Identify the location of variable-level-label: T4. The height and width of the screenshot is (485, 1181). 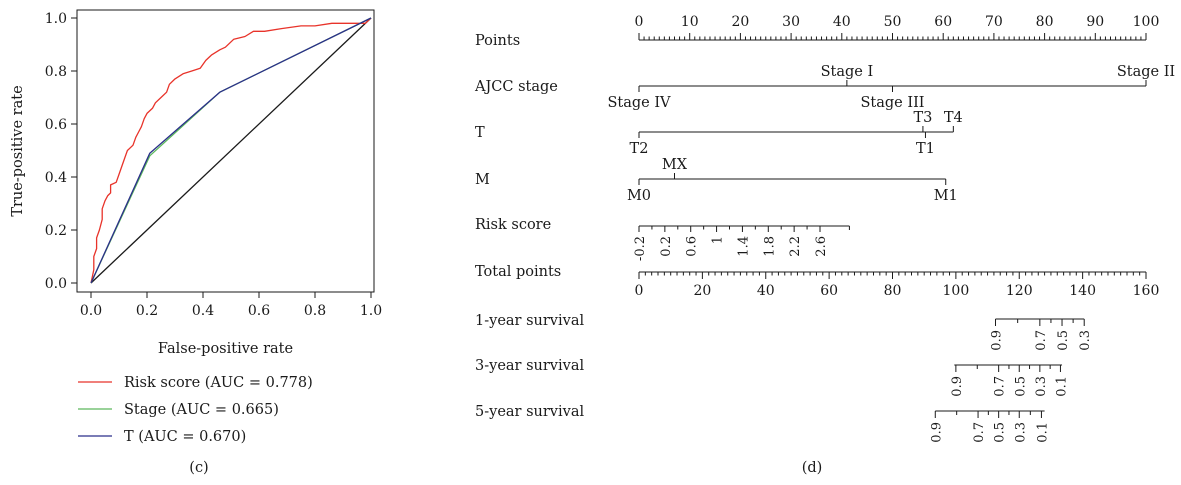
(953, 118).